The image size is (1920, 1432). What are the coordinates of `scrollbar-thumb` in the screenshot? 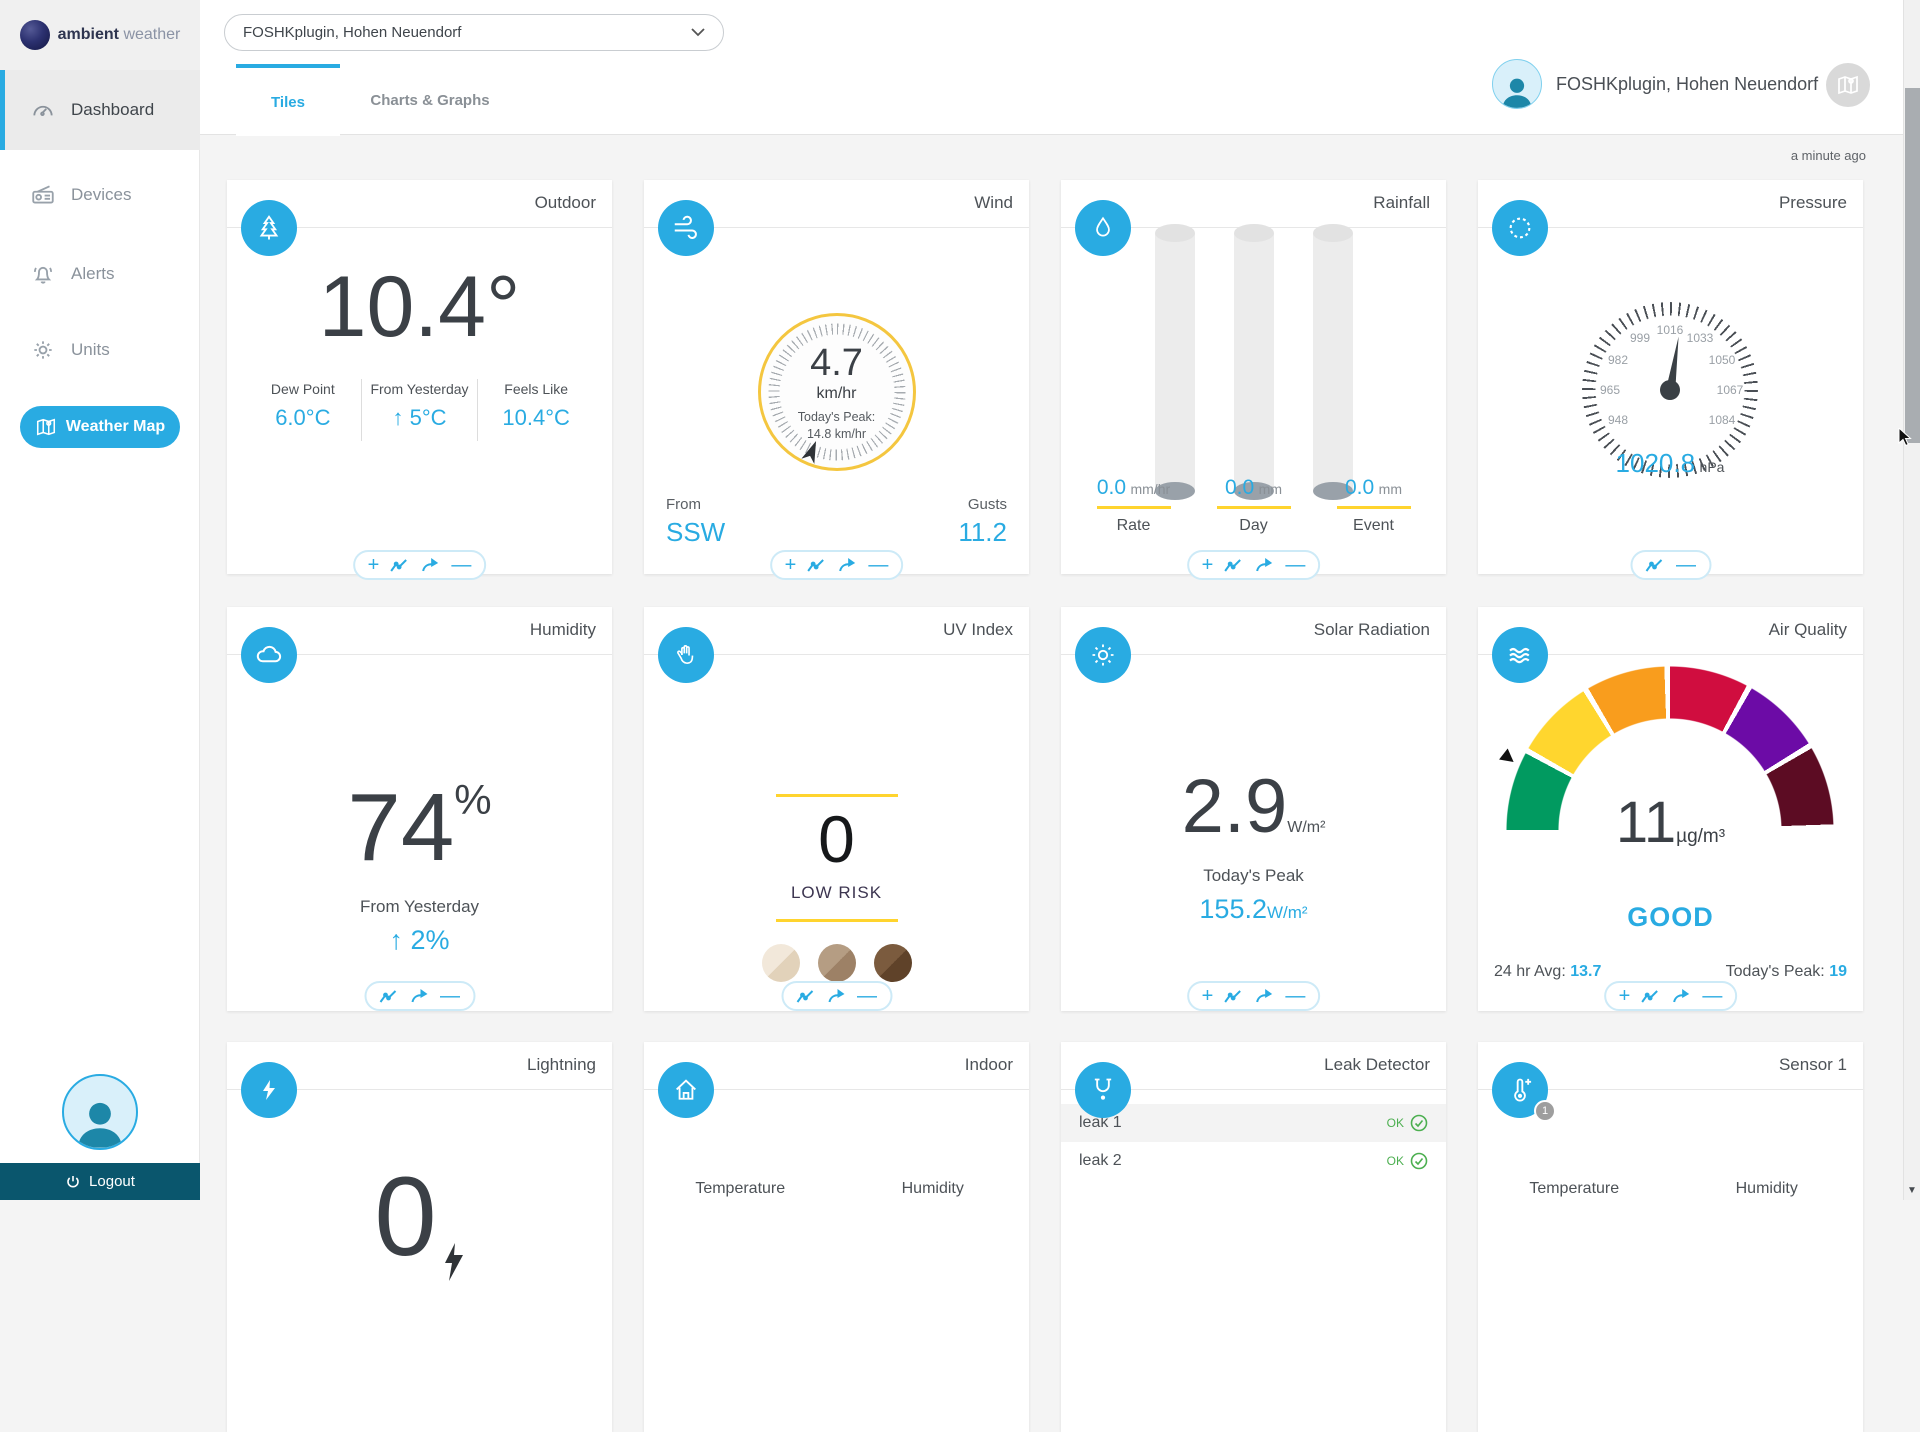 It's located at (1912, 265).